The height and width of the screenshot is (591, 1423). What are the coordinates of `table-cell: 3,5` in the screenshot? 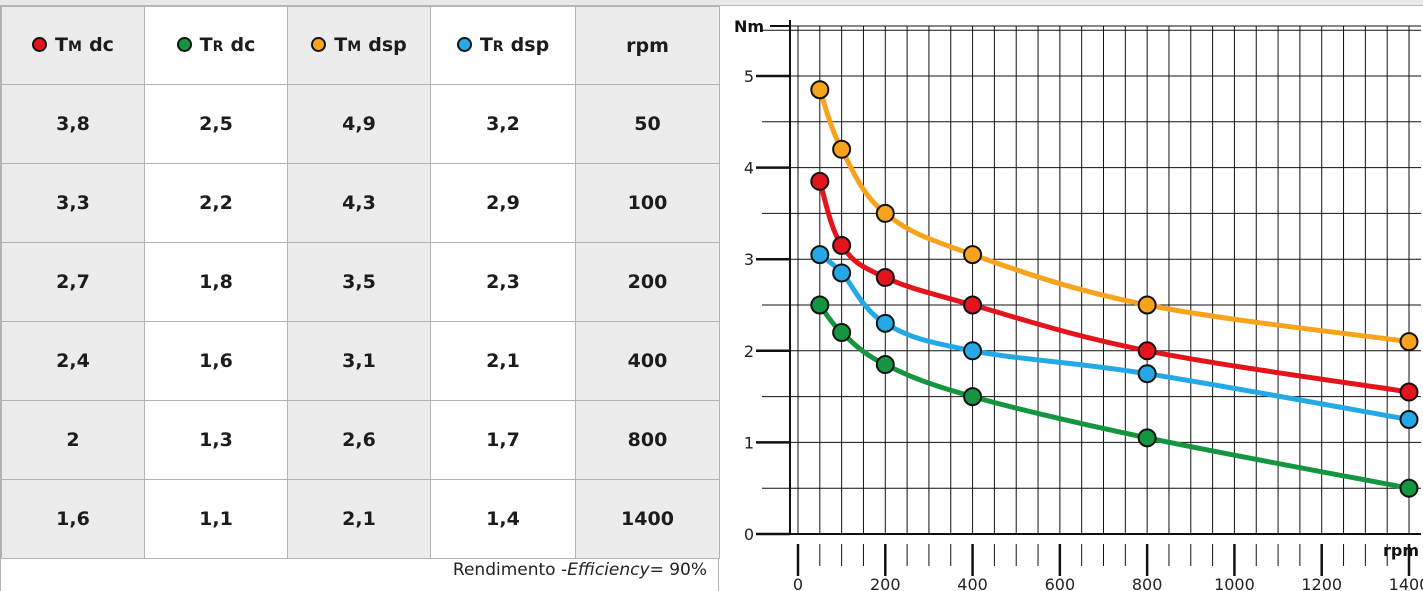 It's located at (359, 282).